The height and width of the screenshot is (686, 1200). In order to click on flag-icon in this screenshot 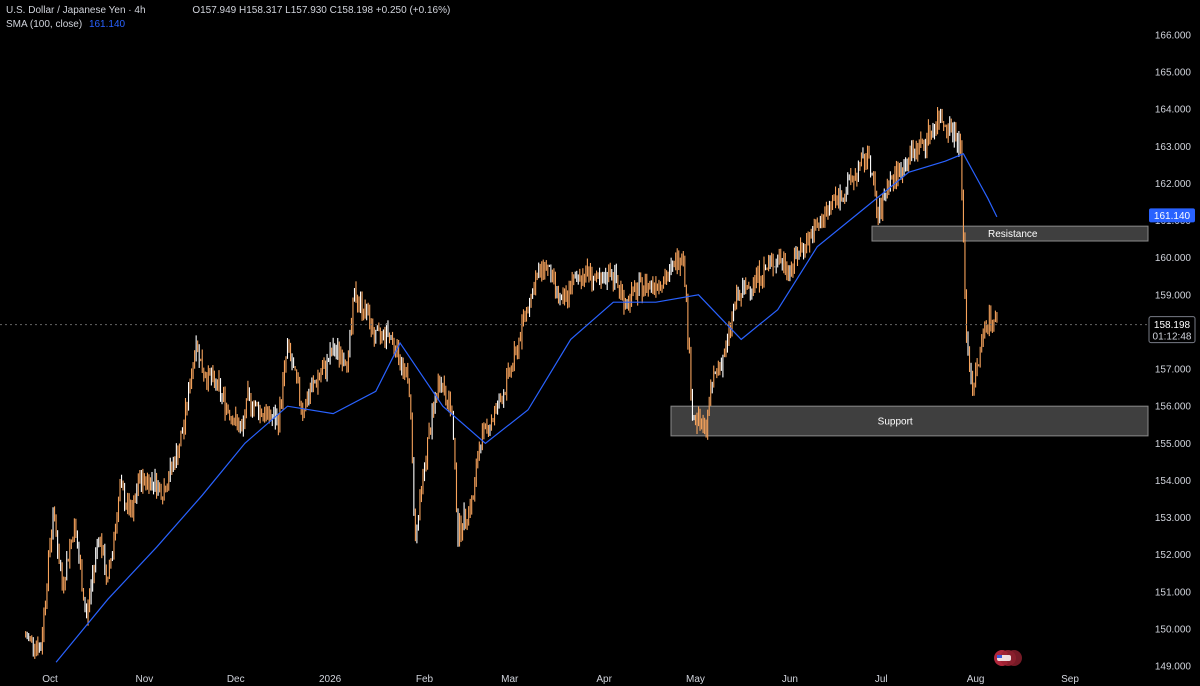, I will do `click(1008, 658)`.